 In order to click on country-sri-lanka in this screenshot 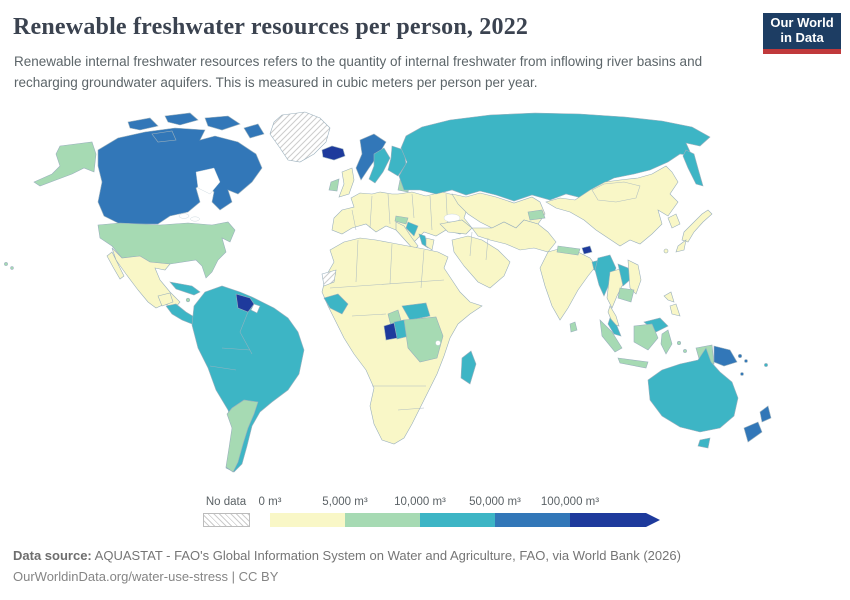, I will do `click(573, 327)`.